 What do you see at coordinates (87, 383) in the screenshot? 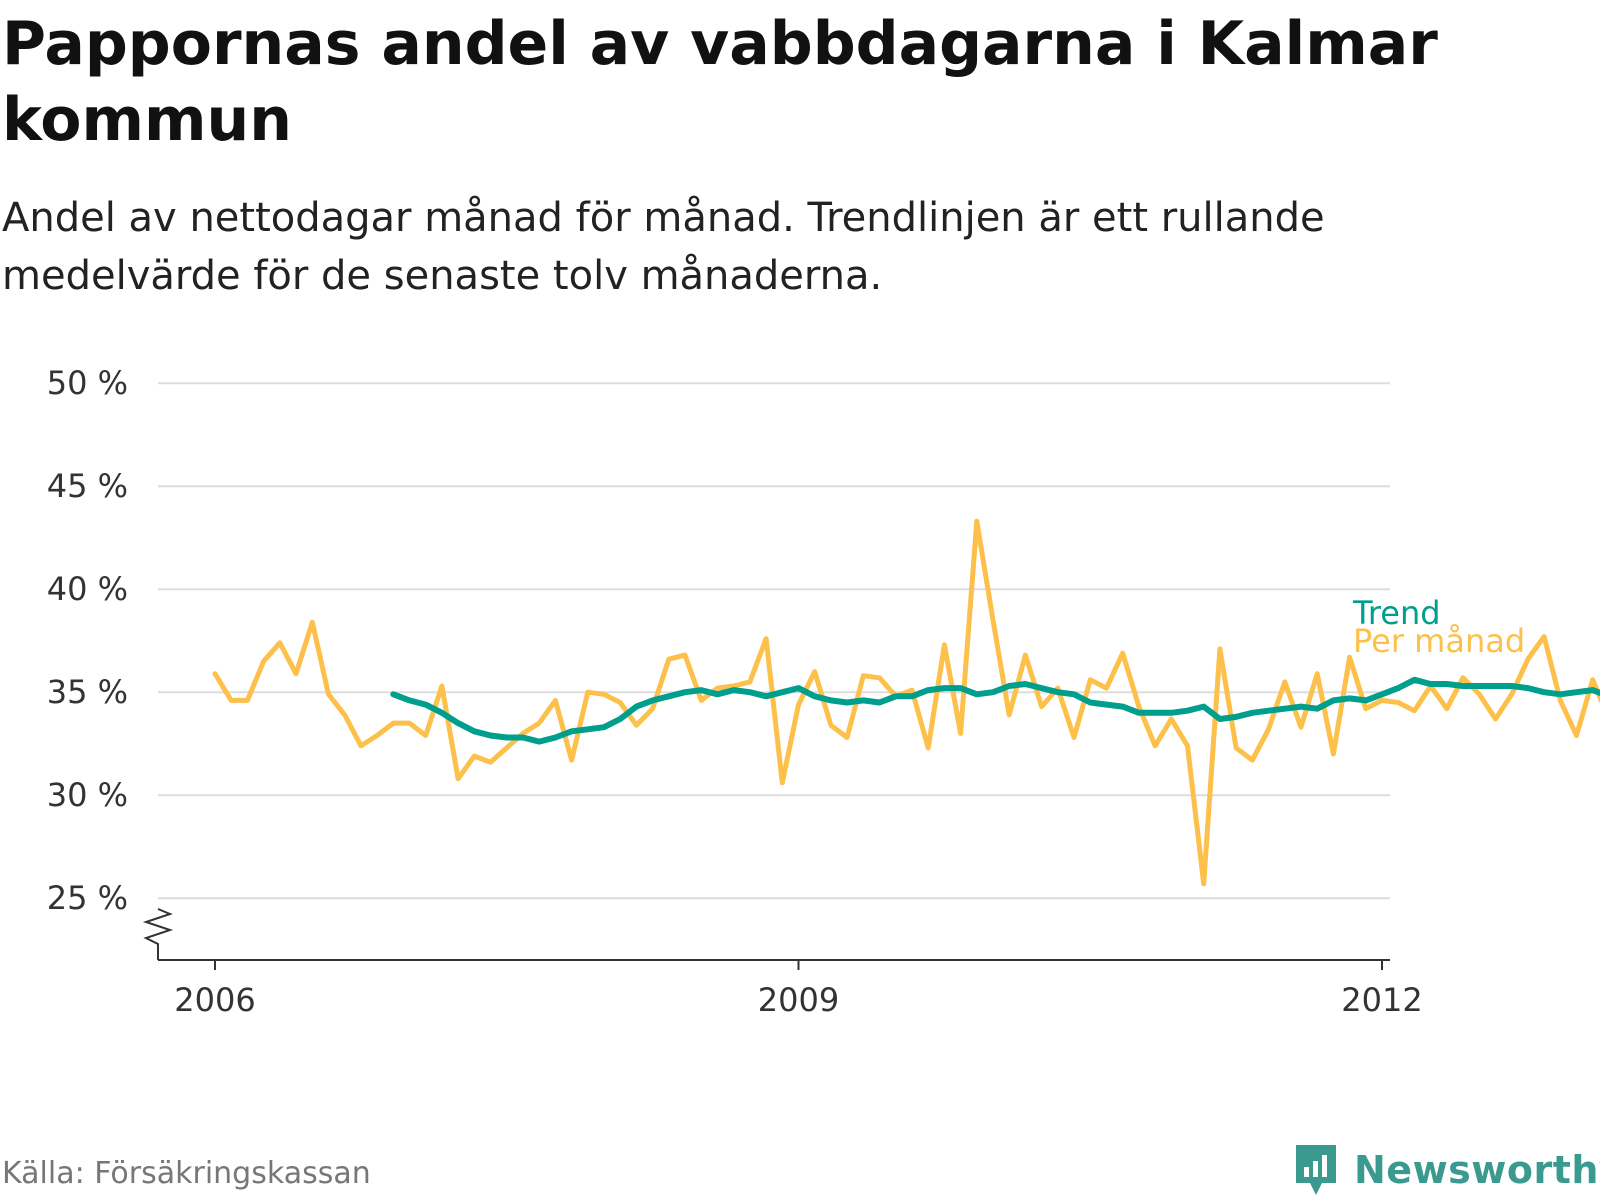
I see `y-tick-label: 50 %` at bounding box center [87, 383].